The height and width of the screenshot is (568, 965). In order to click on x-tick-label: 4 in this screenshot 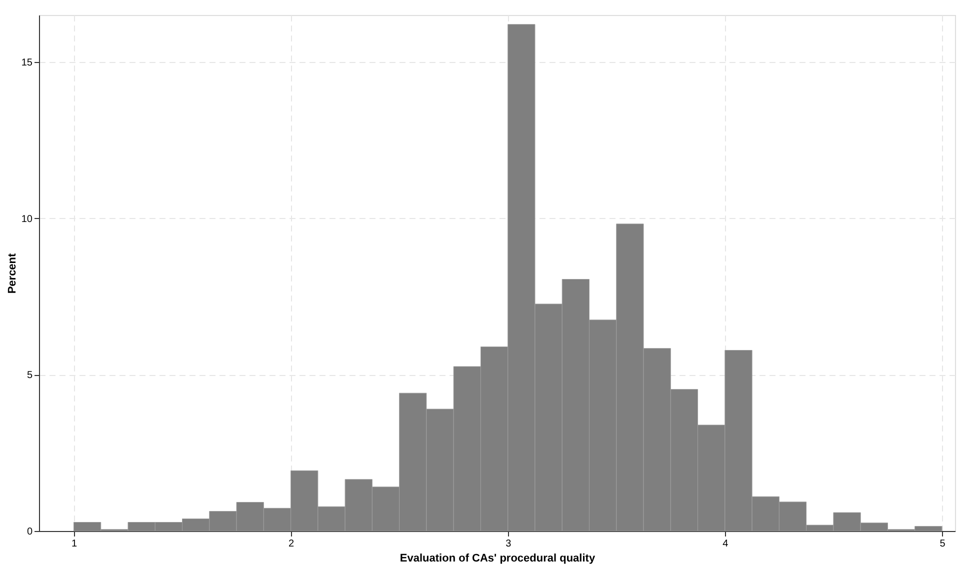, I will do `click(725, 544)`.